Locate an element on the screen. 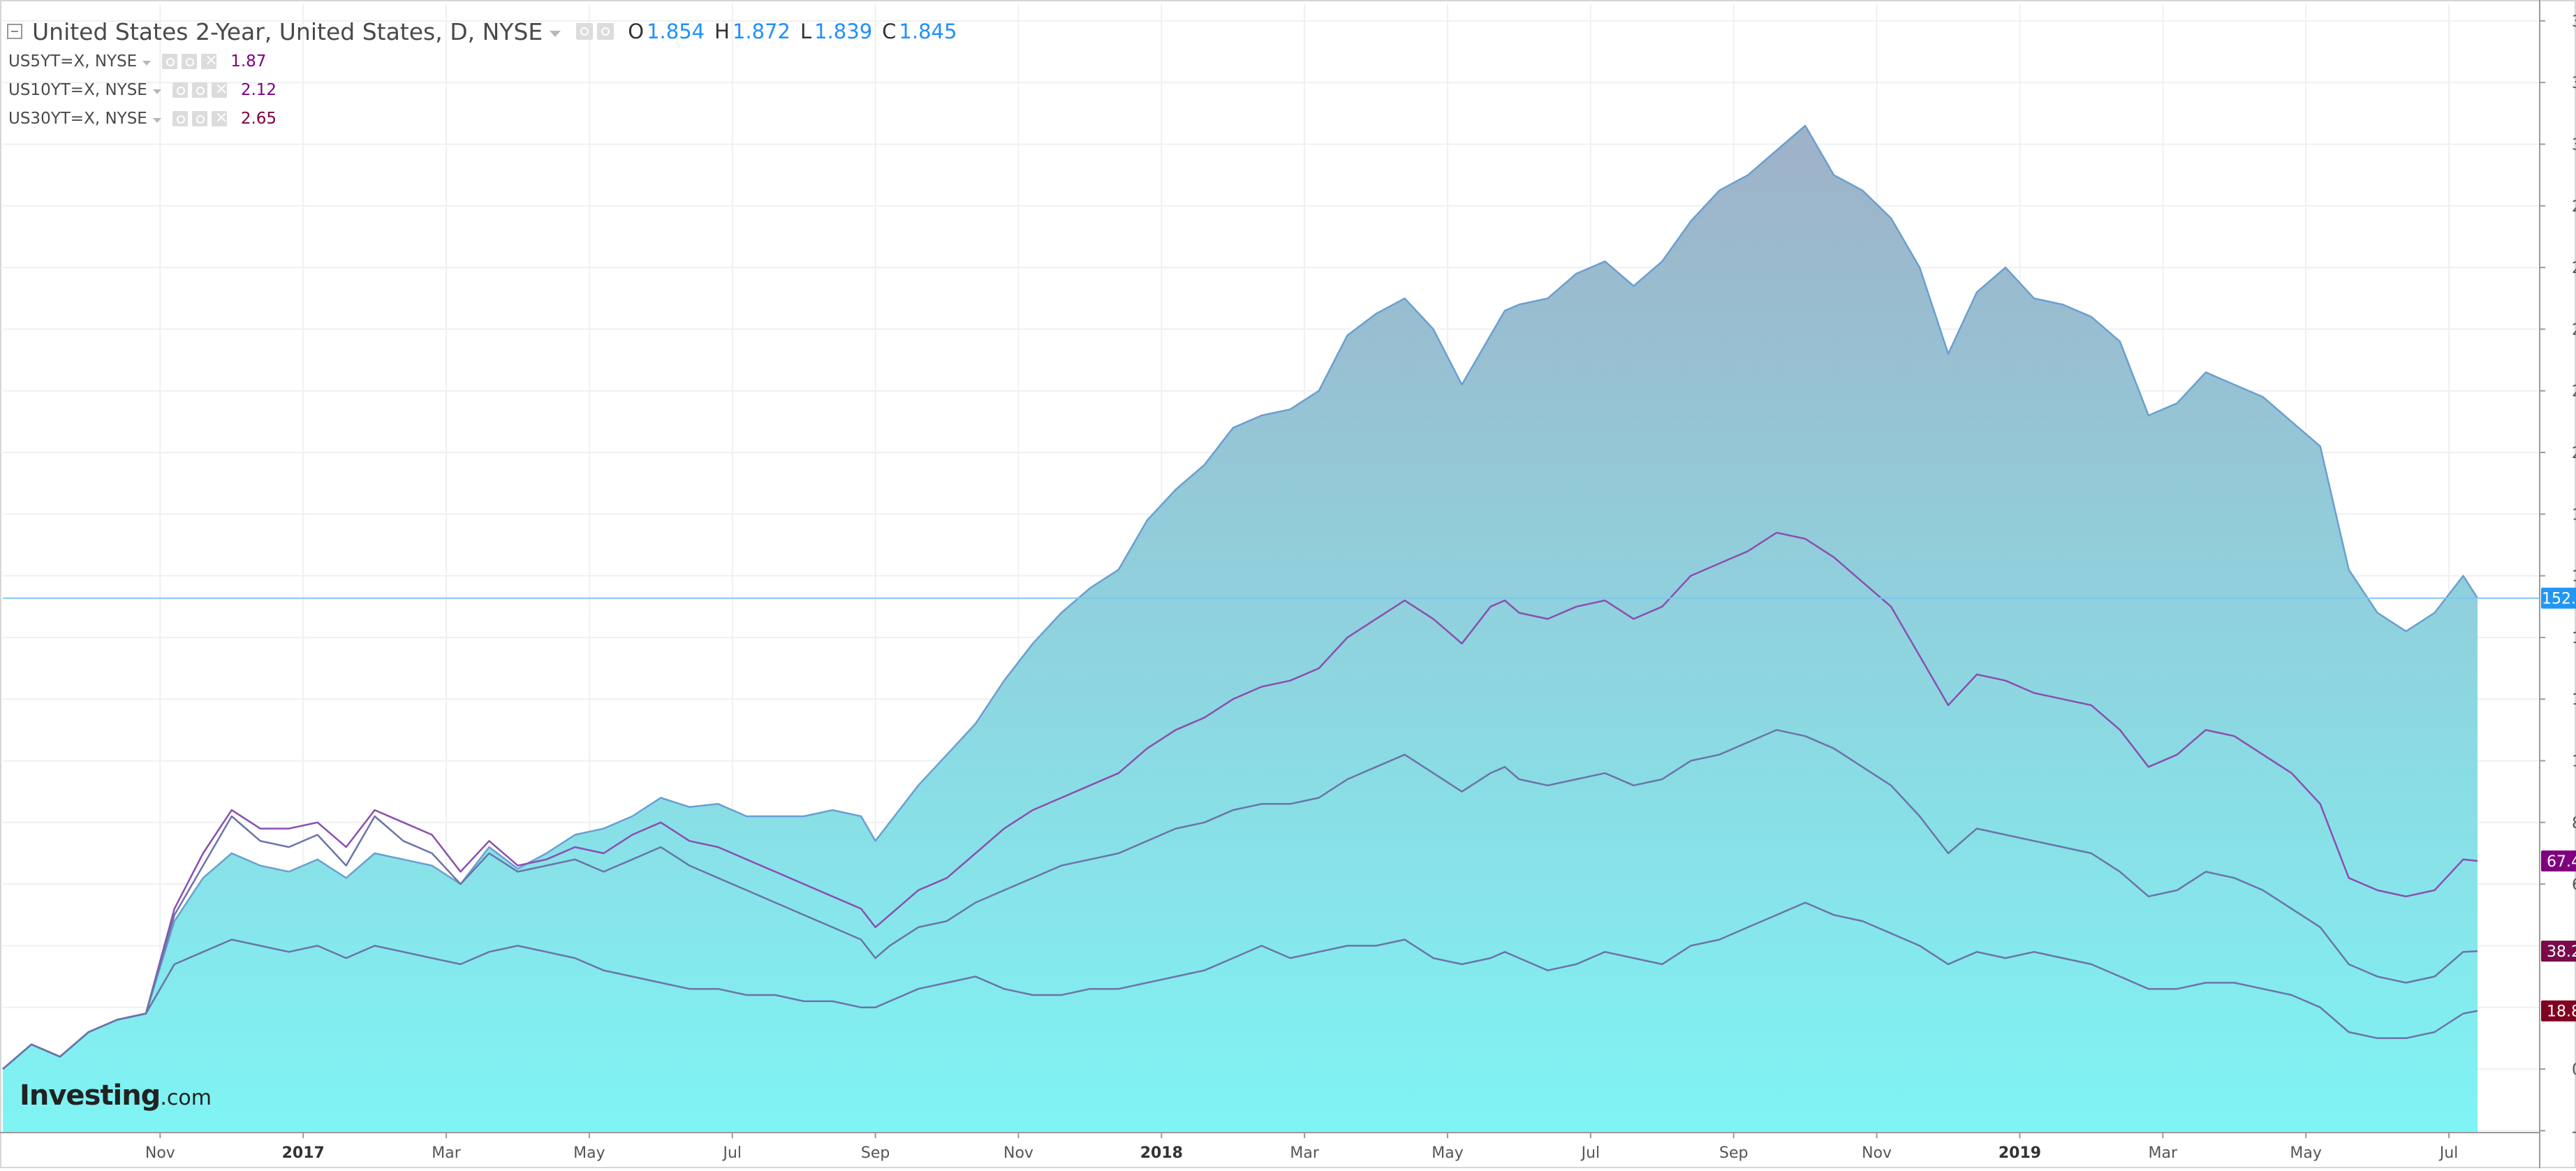  price-tag-label: 38.26% is located at coordinates (2561, 952).